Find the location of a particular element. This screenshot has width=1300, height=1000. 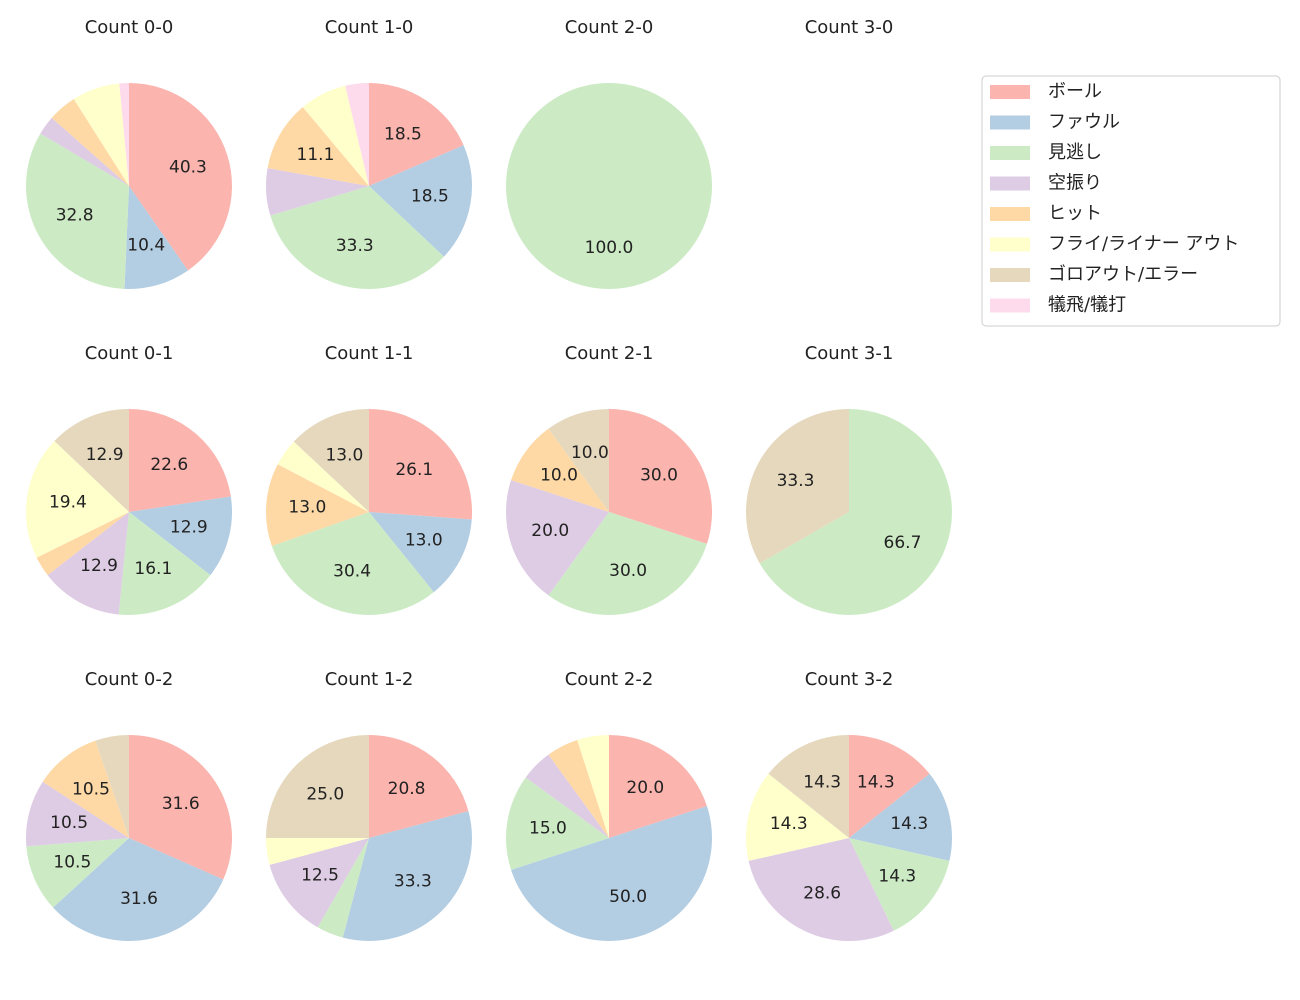

slice-label: 30.0 is located at coordinates (628, 571).